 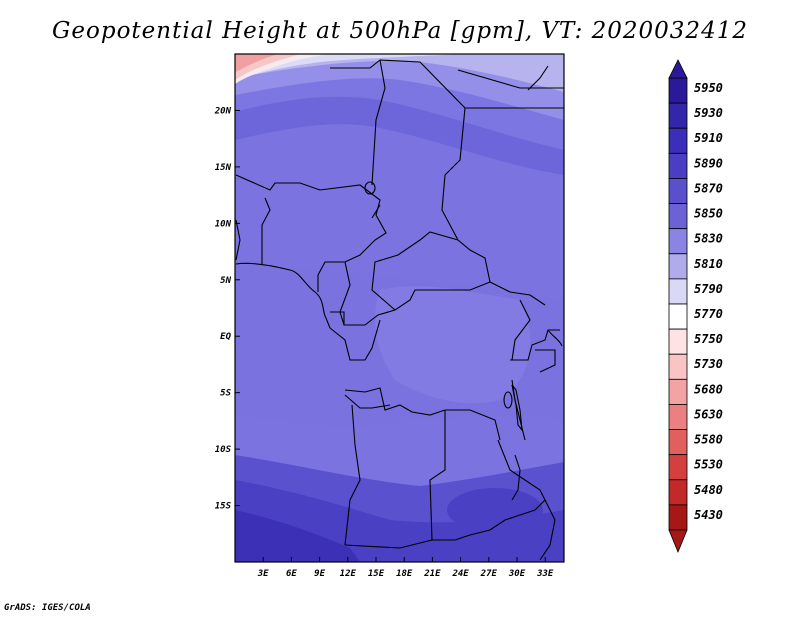 What do you see at coordinates (404, 574) in the screenshot?
I see `x-tick-label: 18E` at bounding box center [404, 574].